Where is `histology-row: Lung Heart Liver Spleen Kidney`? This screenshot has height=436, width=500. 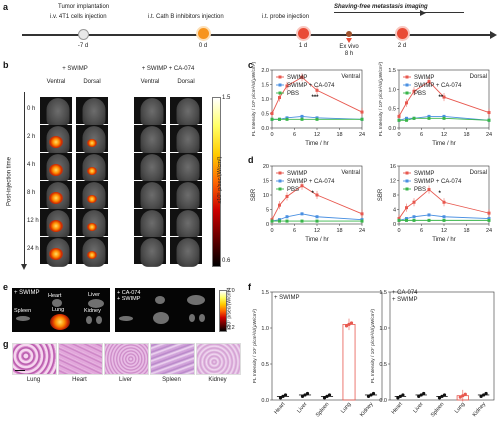 histology-row: Lung Heart Liver Spleen Kidney is located at coordinates (126, 365).